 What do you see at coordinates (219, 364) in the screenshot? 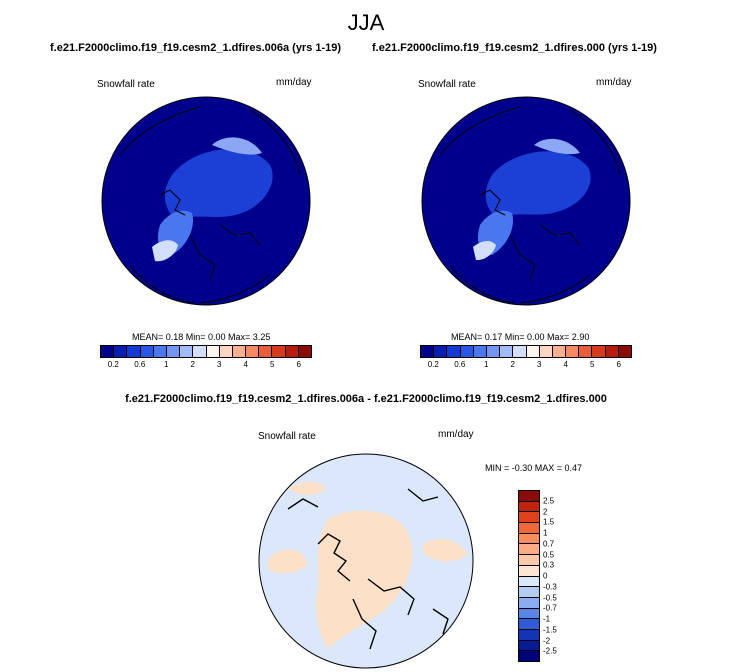
I see `panel-a-colorbar-tick-label: 3` at bounding box center [219, 364].